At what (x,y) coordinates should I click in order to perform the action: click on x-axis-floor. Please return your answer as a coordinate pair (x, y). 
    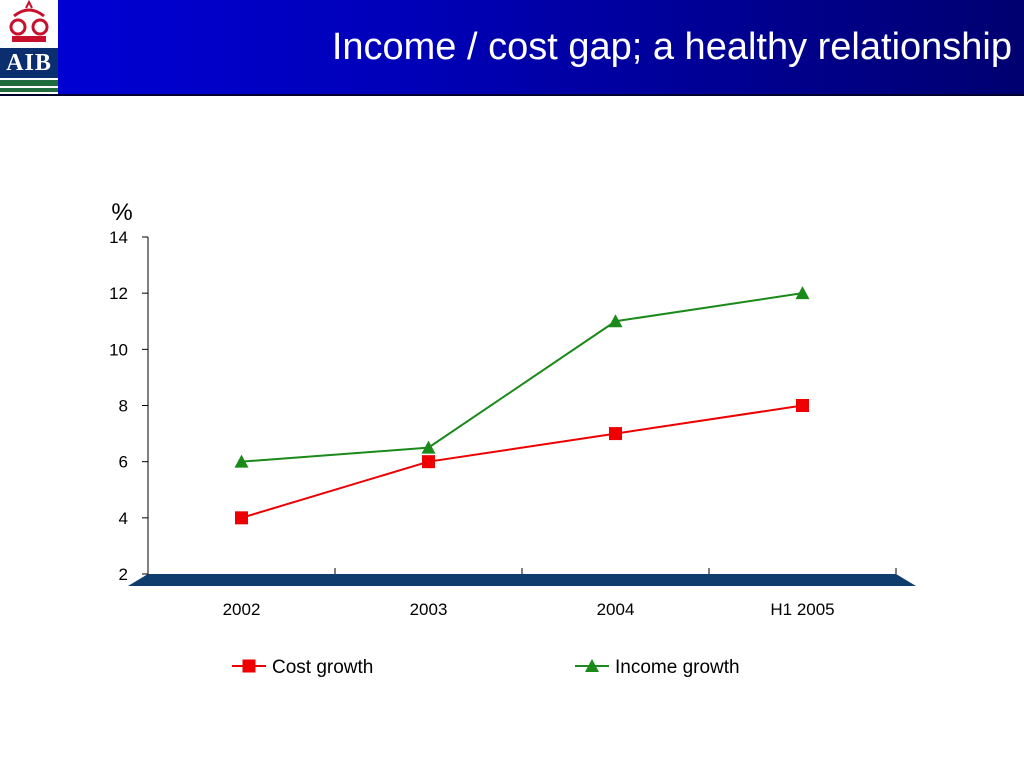
    Looking at the image, I should click on (522, 580).